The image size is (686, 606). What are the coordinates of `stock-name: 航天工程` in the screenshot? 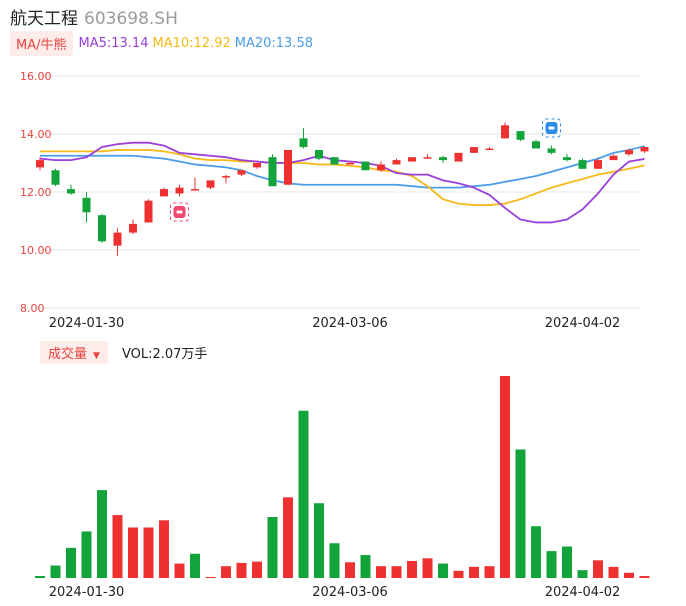 It's located at (44, 19).